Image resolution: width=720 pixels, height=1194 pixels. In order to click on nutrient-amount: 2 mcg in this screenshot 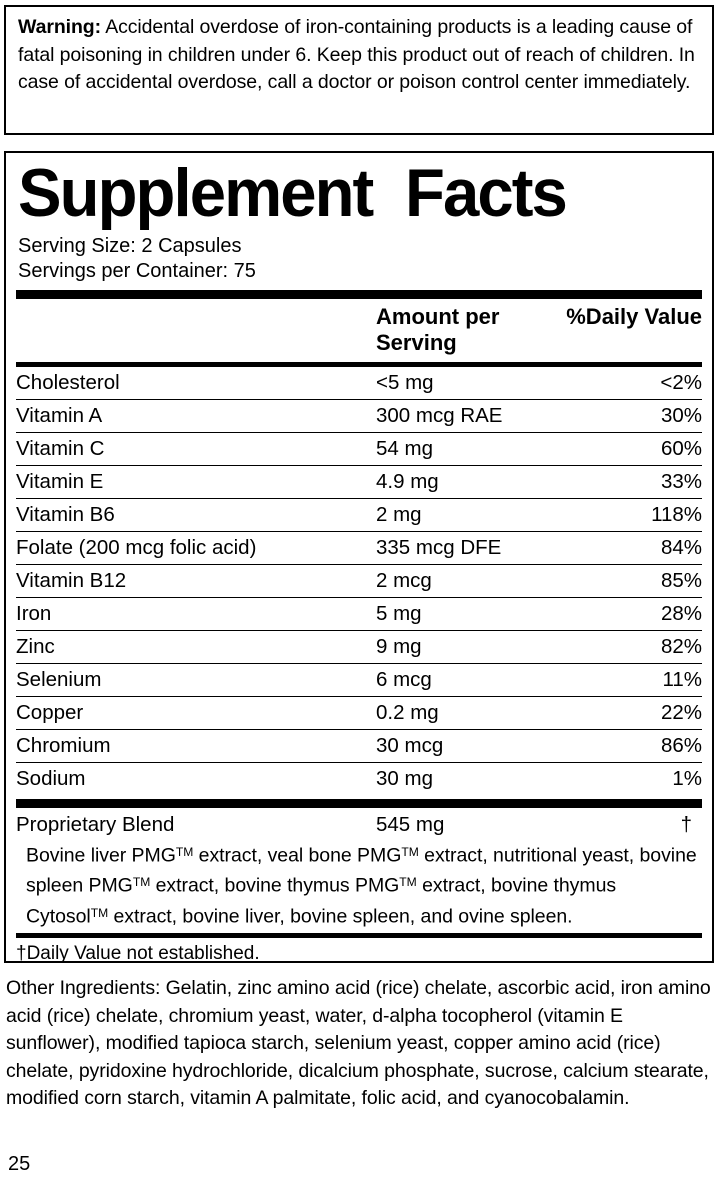, I will do `click(404, 580)`.